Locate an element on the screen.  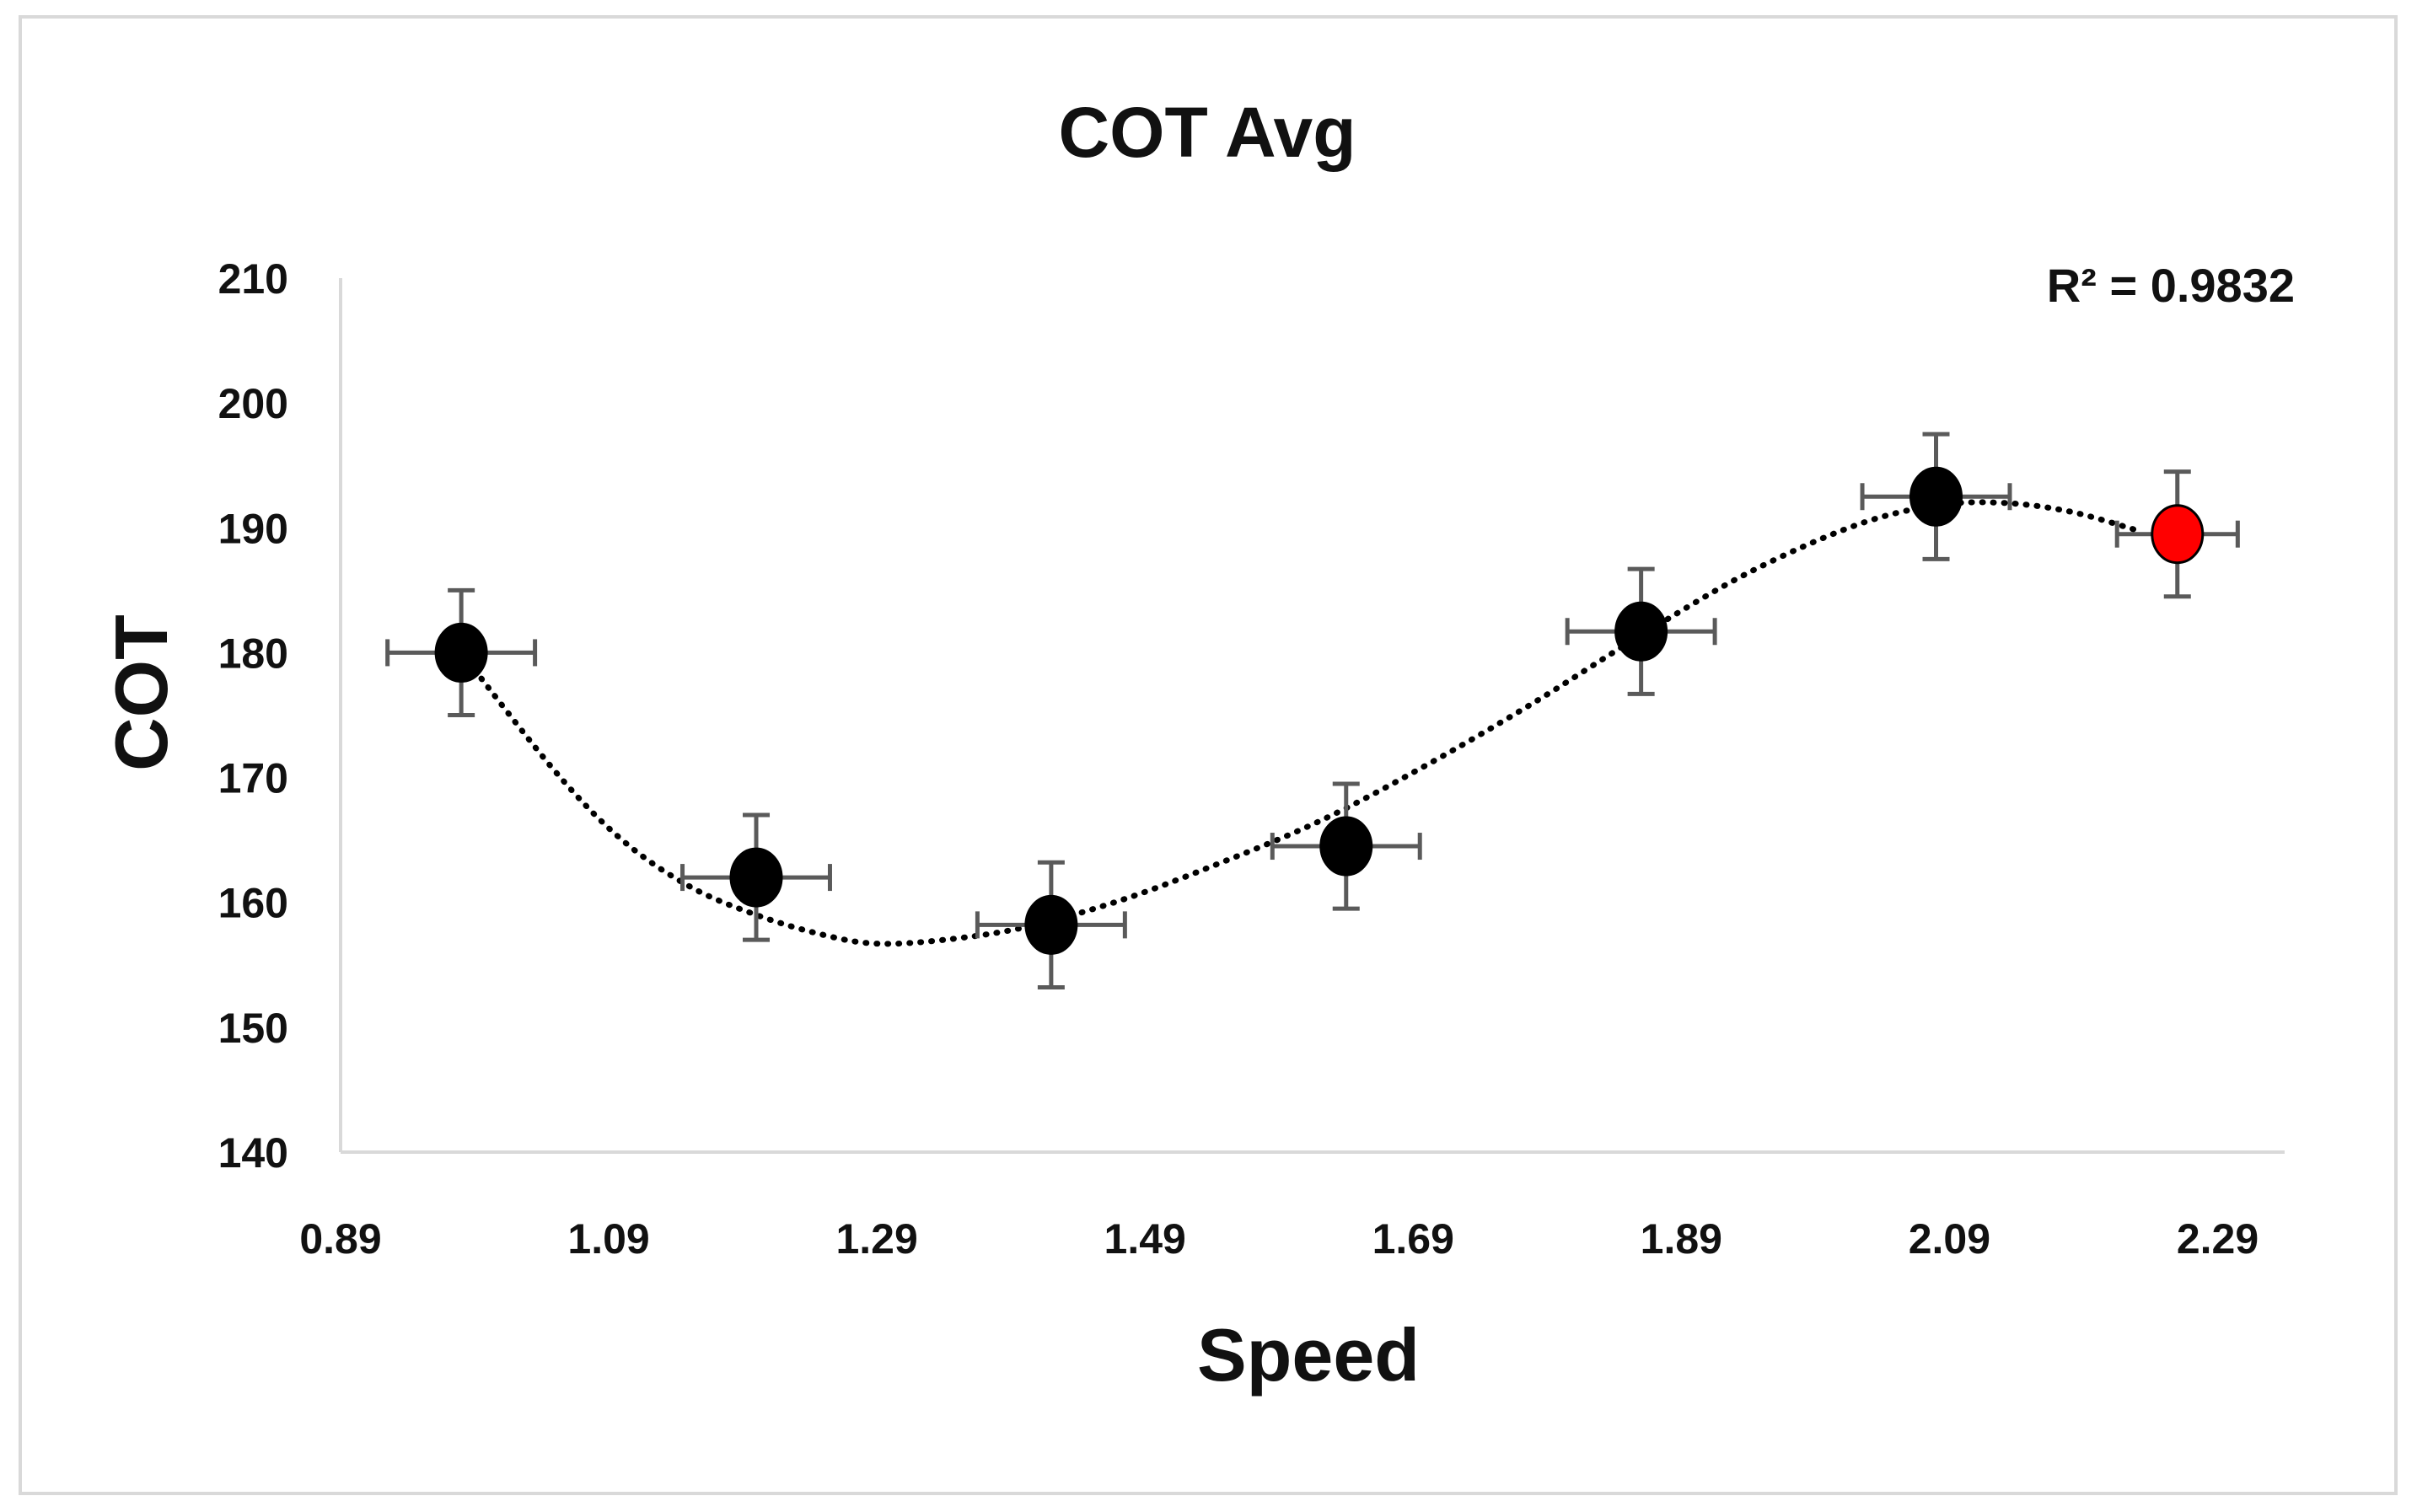
y-tick-label: 150 is located at coordinates (253, 1028).